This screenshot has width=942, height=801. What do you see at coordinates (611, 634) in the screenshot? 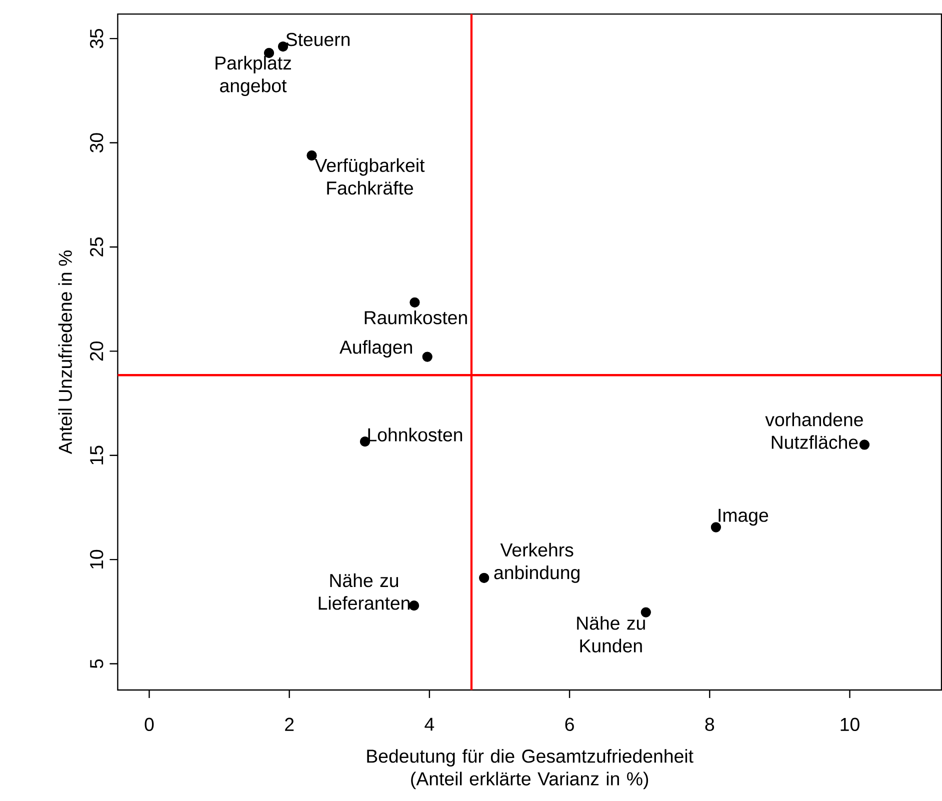
I see `annotation: Nähe zu Kunden` at bounding box center [611, 634].